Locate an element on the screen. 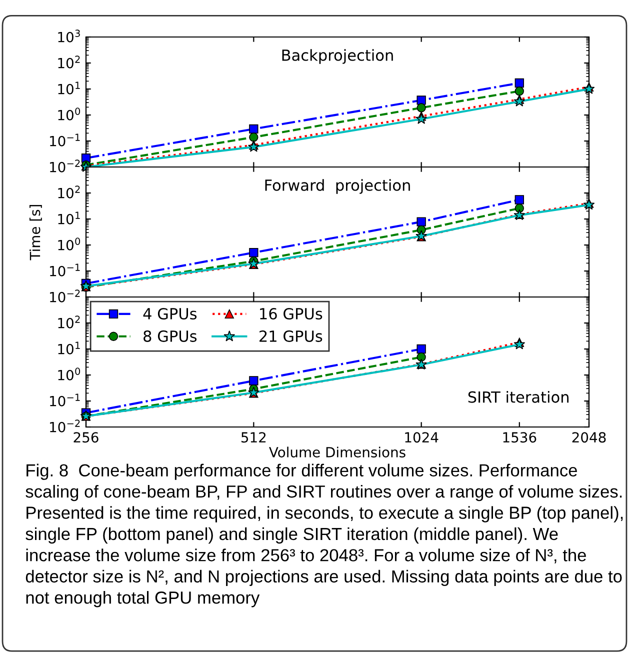 This screenshot has height=655, width=629. x-tick-label: 512 is located at coordinates (253, 437).